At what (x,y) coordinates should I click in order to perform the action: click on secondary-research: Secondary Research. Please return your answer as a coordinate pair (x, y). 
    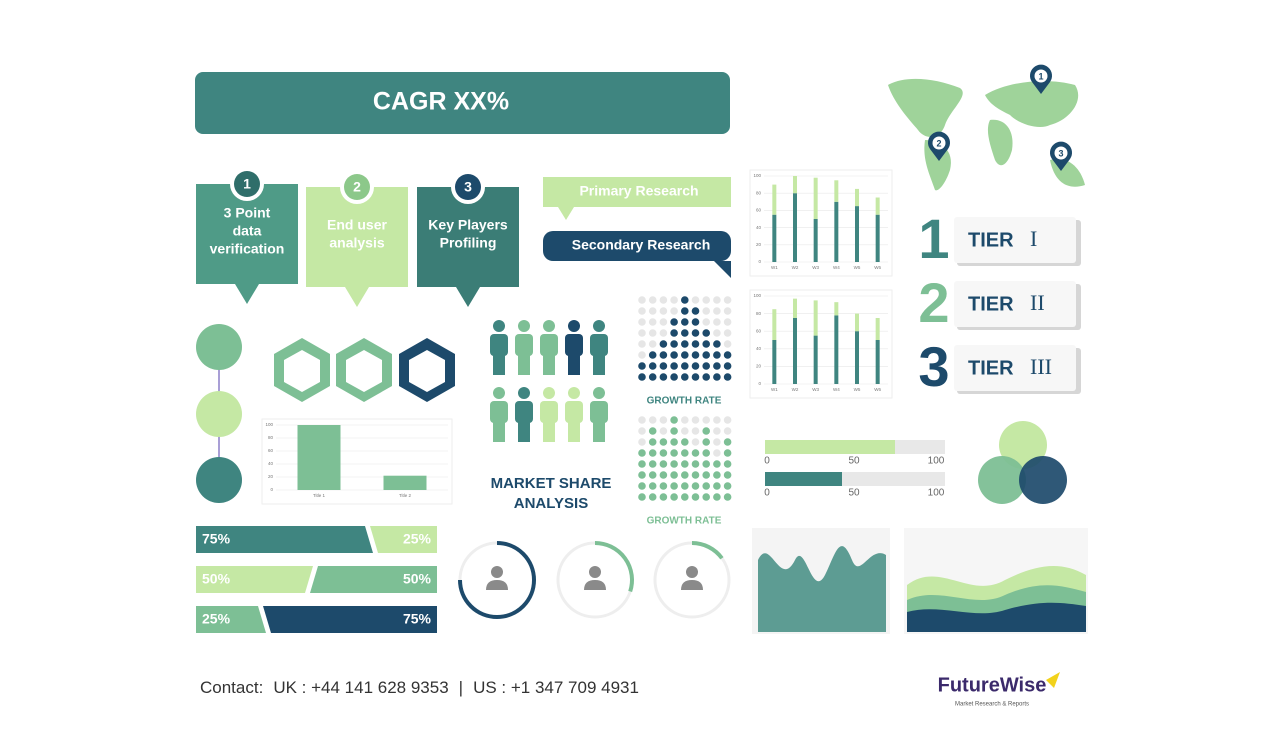
    Looking at the image, I should click on (641, 245).